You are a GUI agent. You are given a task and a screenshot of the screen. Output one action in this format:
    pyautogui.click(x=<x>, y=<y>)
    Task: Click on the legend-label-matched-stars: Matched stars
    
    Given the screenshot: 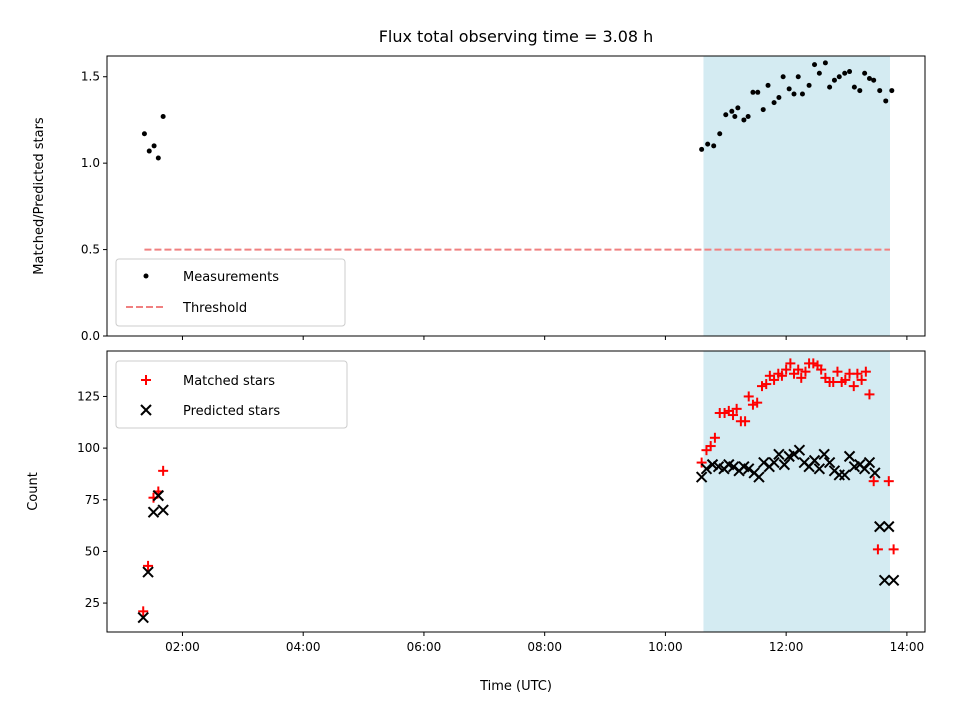 What is the action you would take?
    pyautogui.click(x=229, y=381)
    